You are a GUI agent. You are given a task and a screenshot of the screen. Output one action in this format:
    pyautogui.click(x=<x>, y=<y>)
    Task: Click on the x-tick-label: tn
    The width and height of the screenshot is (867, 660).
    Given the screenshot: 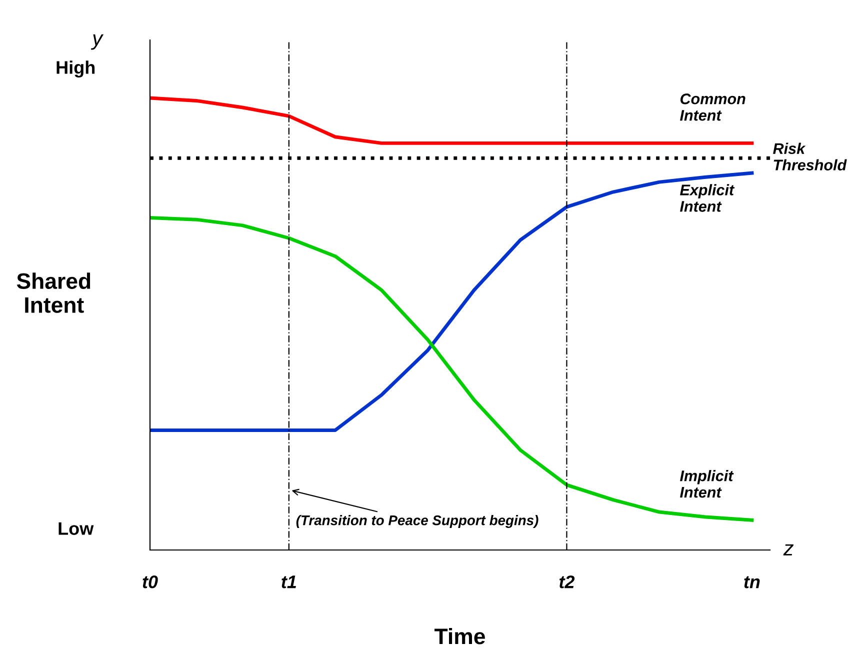 What is the action you would take?
    pyautogui.click(x=752, y=582)
    